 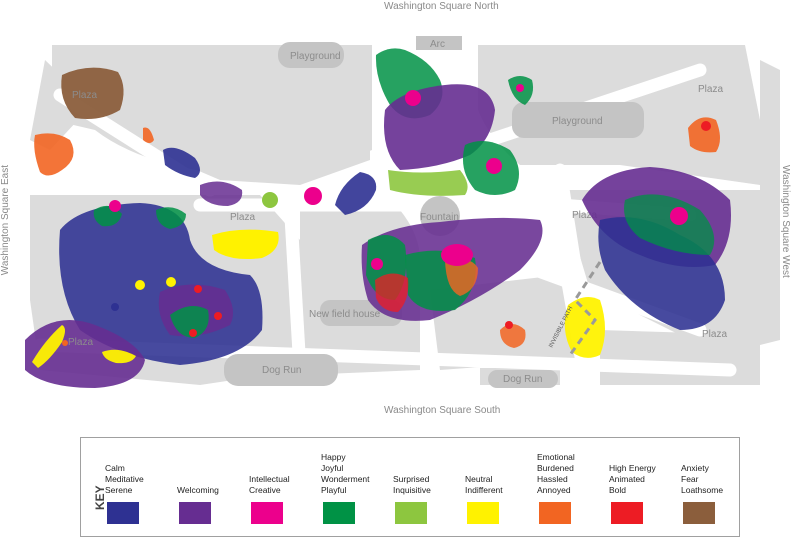 I want to click on legend-item-label: Calm Meditative Serene, so click(x=124, y=479).